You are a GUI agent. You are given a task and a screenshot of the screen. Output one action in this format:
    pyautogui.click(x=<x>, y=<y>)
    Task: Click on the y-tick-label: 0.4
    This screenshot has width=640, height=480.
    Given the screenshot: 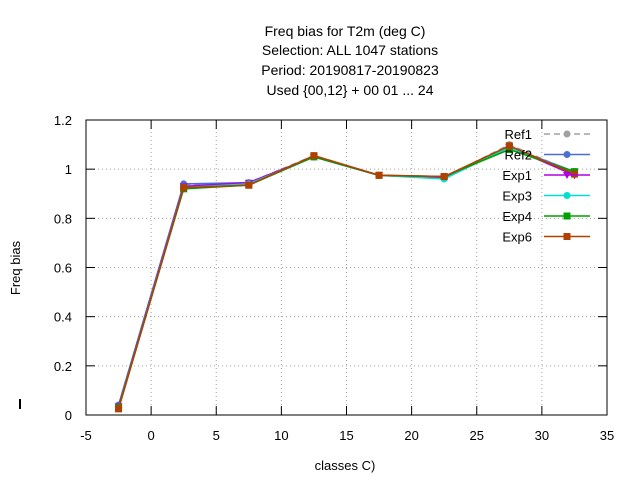 What is the action you would take?
    pyautogui.click(x=63, y=317)
    